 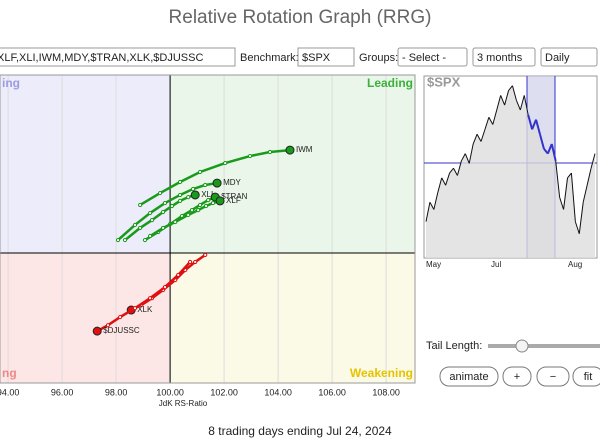 I want to click on period-text: 3 months, so click(x=500, y=58).